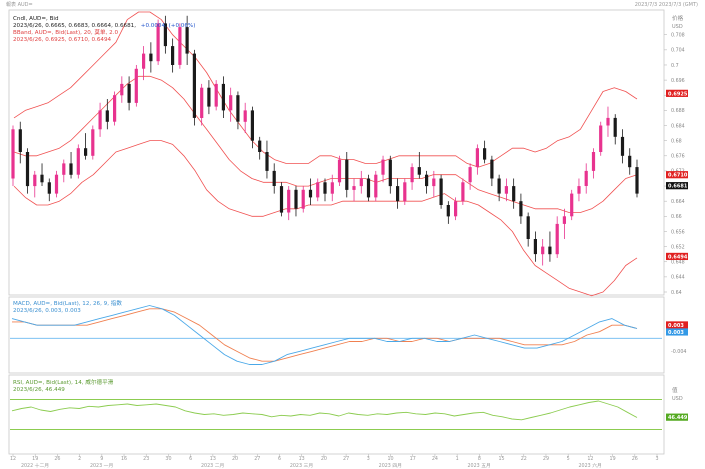 The height and width of the screenshot is (469, 705). What do you see at coordinates (435, 459) in the screenshot?
I see `x-tick-label: 24` at bounding box center [435, 459].